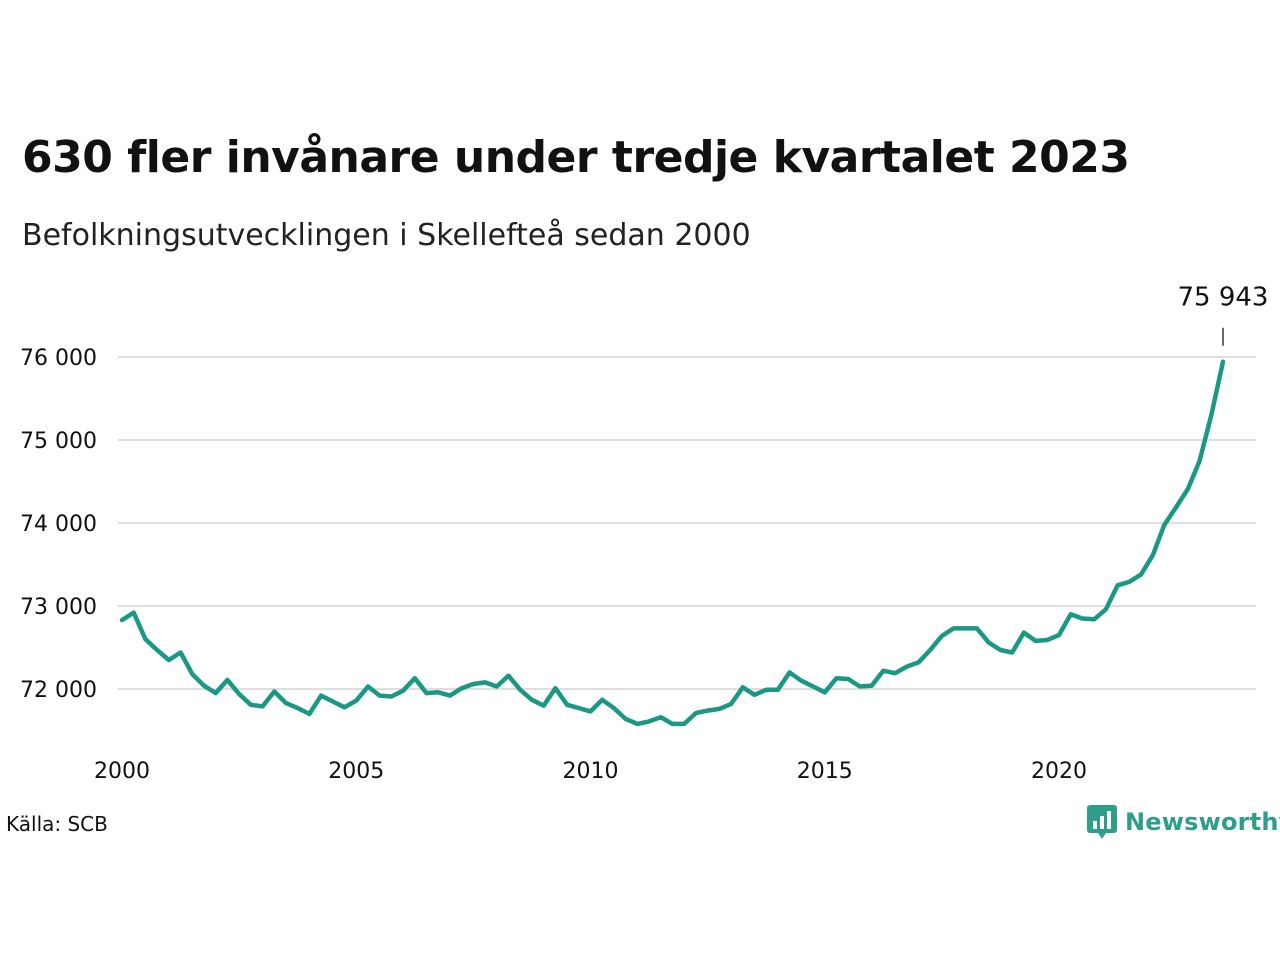 The width and height of the screenshot is (1280, 960). What do you see at coordinates (1102, 822) in the screenshot?
I see `newsworthy-logo-icon` at bounding box center [1102, 822].